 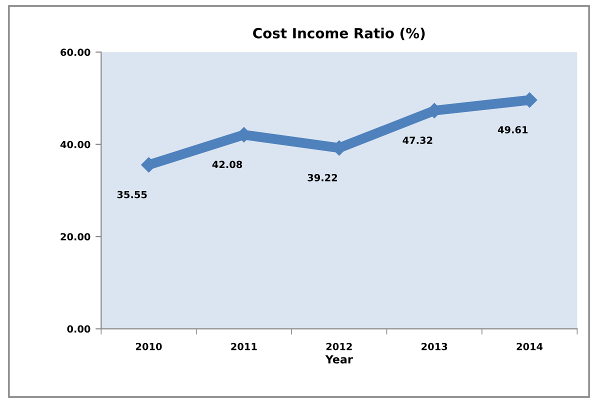 I want to click on text: 47.32, so click(x=417, y=140).